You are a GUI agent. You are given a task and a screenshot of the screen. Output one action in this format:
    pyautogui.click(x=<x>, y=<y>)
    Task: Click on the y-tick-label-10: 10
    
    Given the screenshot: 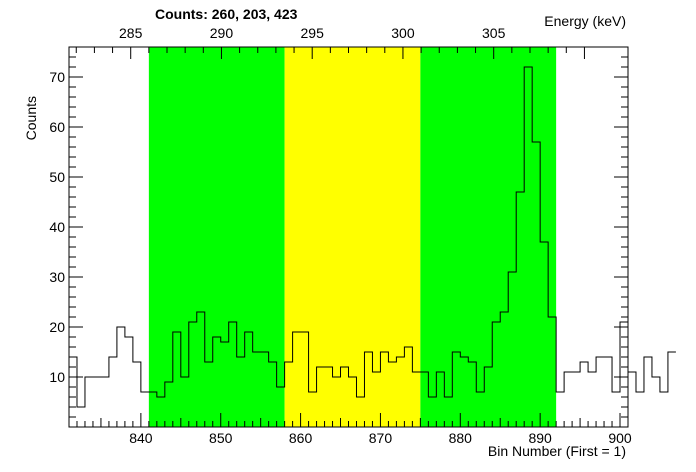 What is the action you would take?
    pyautogui.click(x=57, y=377)
    